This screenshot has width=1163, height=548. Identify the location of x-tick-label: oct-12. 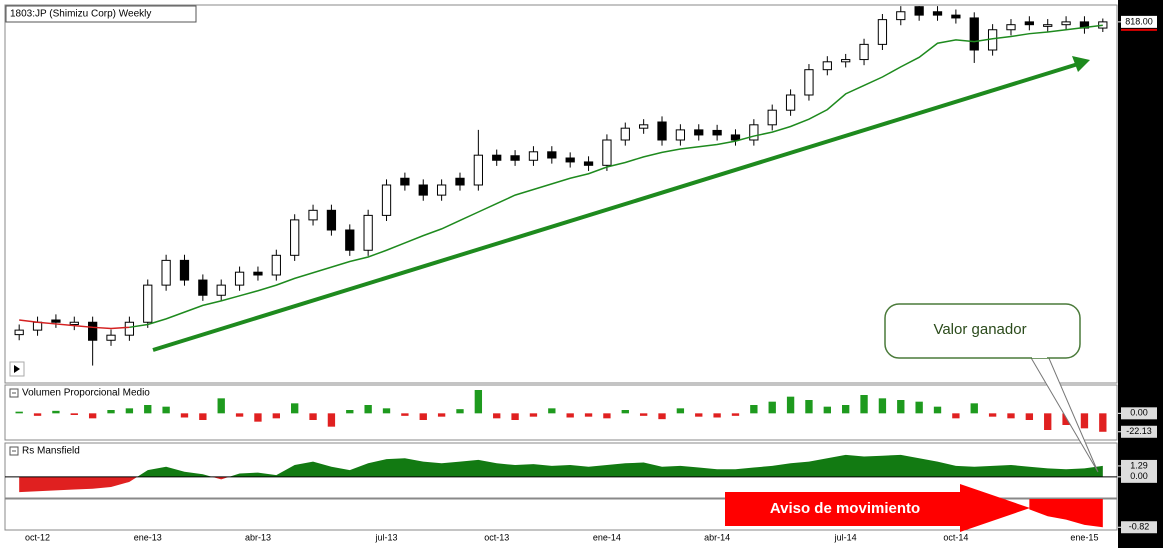
(37, 537).